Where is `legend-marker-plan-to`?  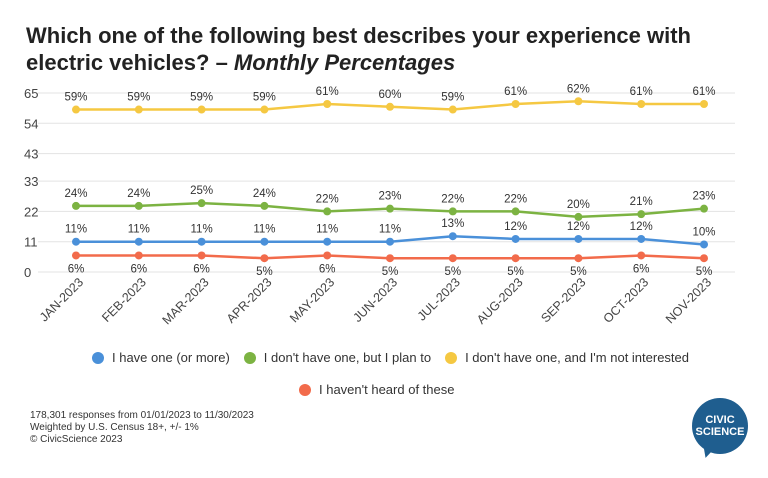 legend-marker-plan-to is located at coordinates (249, 357).